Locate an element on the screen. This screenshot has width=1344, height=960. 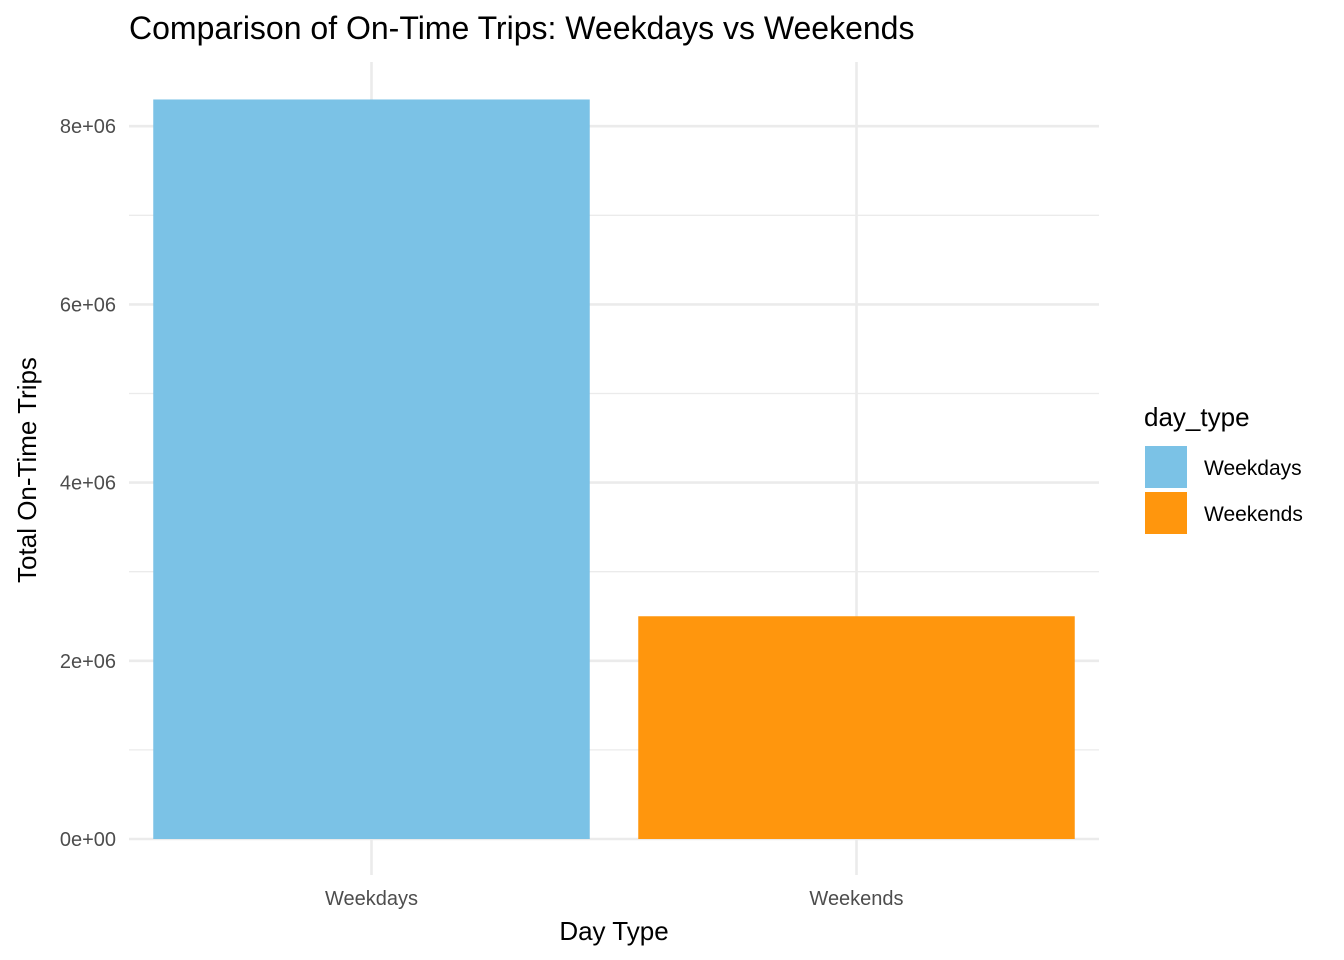
legend-key-weekends is located at coordinates (1166, 513).